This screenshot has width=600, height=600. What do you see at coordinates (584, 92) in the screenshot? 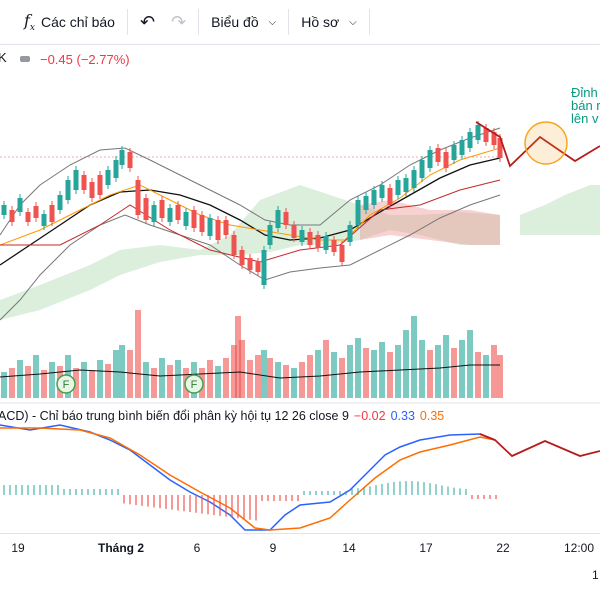
I see `annotation-line: Đỉnh` at bounding box center [584, 92].